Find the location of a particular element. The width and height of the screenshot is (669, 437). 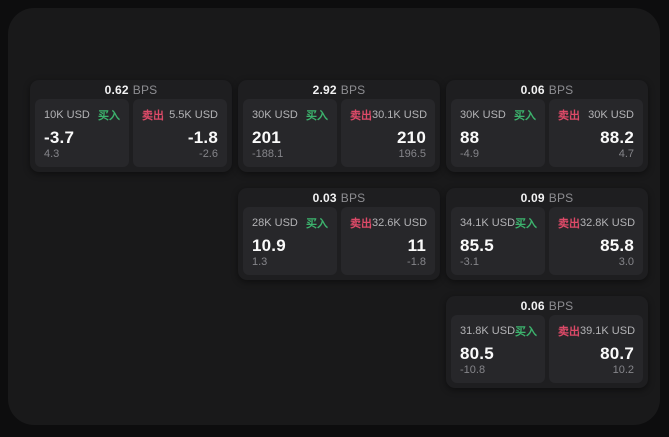

sell-tile-header: 卖出 32.8K USD is located at coordinates (597, 223).